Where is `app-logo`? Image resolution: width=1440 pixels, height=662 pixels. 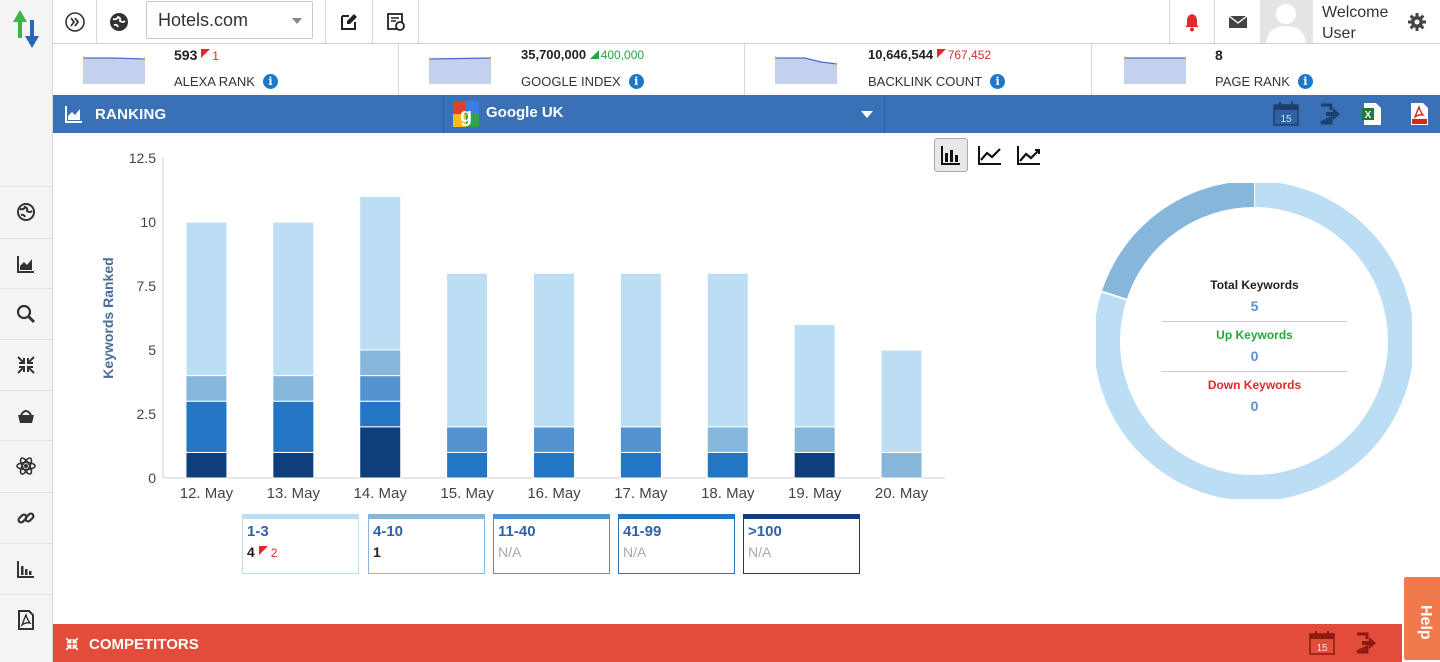 app-logo is located at coordinates (26, 30).